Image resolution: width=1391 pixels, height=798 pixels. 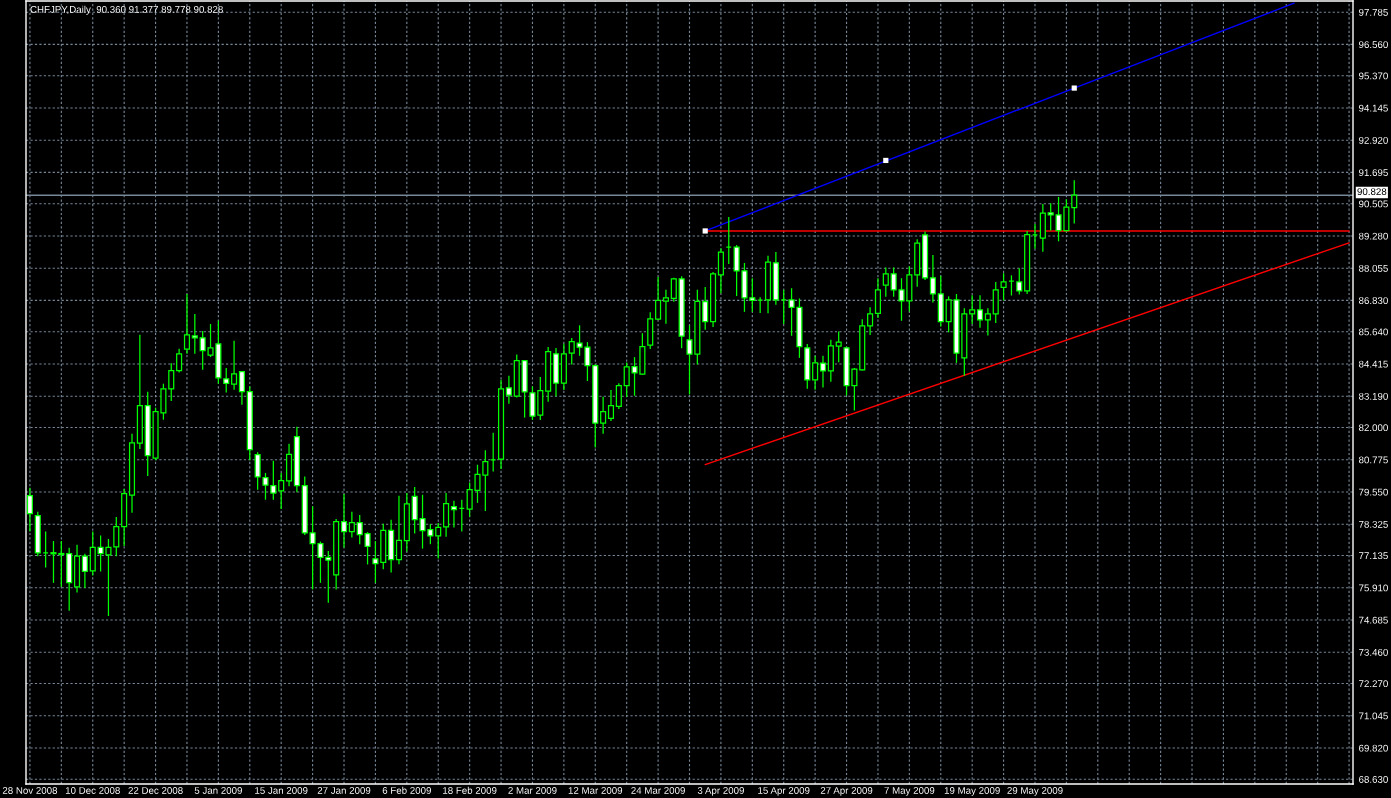 I want to click on x-tick-label: 27 Apr 2009, so click(x=846, y=791).